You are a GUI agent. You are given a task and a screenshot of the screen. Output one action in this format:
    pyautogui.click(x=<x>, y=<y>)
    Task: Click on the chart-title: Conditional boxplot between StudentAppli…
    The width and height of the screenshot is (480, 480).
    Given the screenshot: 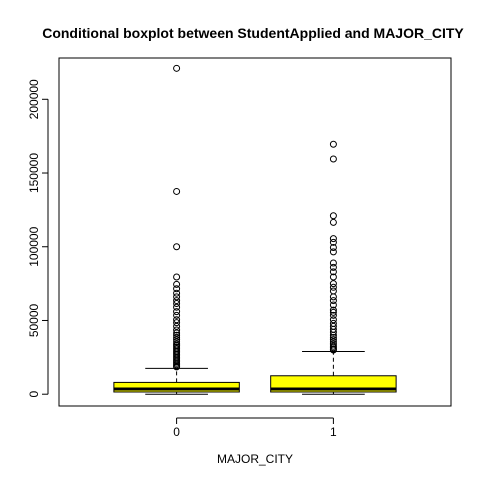 What is the action you would take?
    pyautogui.click(x=253, y=33)
    